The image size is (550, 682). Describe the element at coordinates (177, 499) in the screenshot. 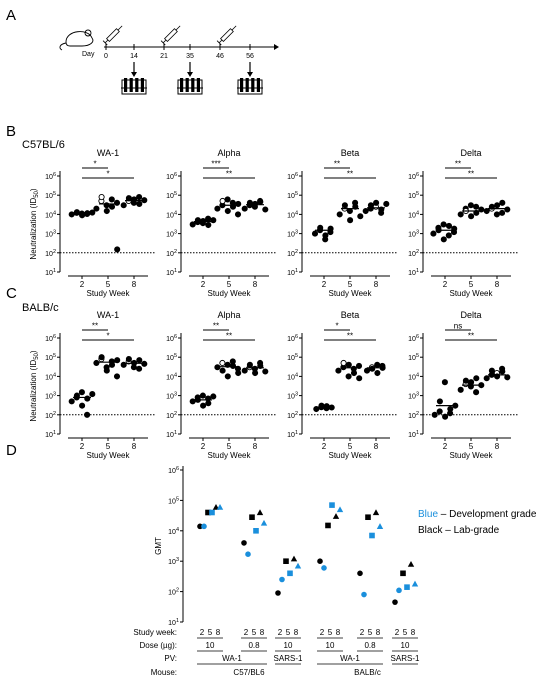

I see `d-y-tick-exp: 5` at that location.